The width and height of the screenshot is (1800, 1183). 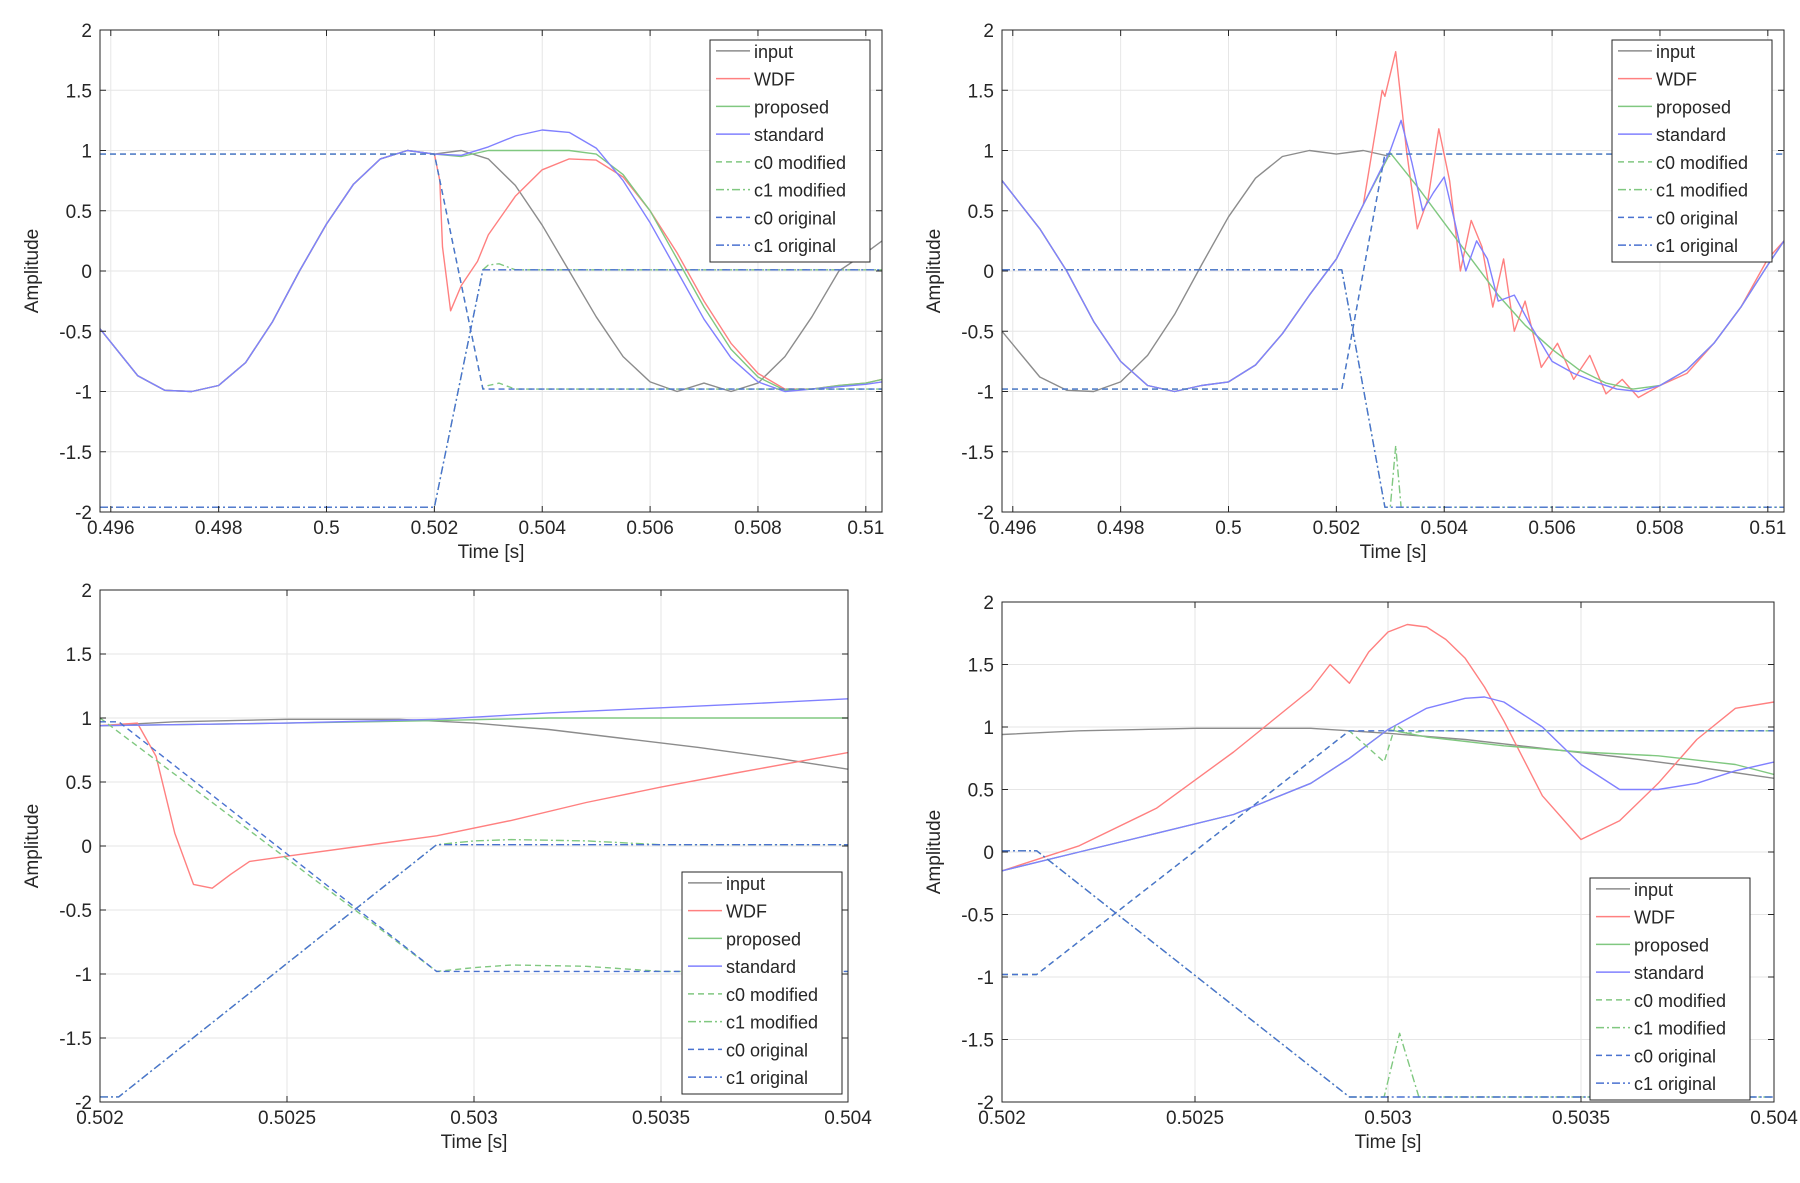 What do you see at coordinates (1581, 1118) in the screenshot?
I see `x-tick-label: 0.5035` at bounding box center [1581, 1118].